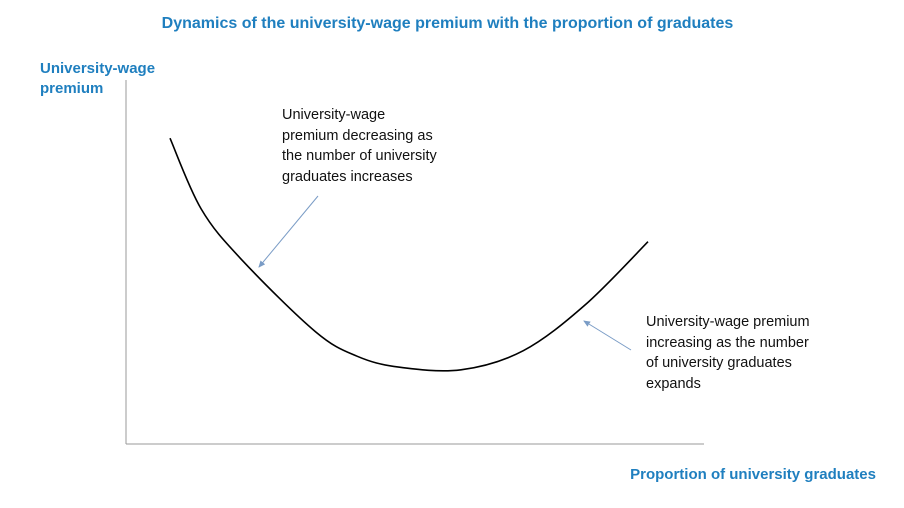  Describe the element at coordinates (98, 68) in the screenshot. I see `y-axis-label-line-1: University-wage` at that location.